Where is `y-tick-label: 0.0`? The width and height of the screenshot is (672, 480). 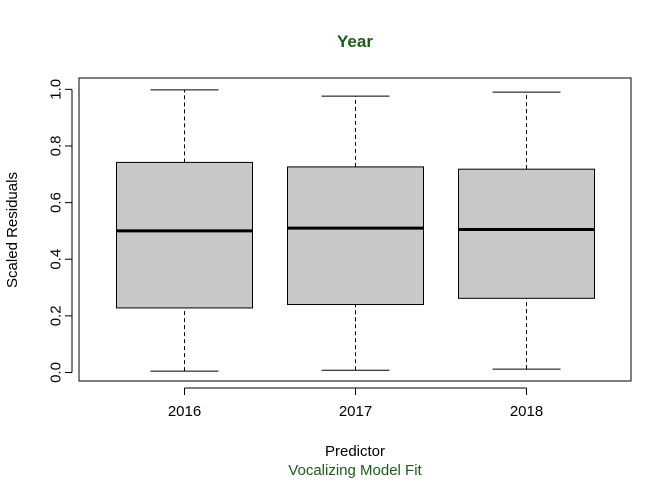 y-tick-label: 0.0 is located at coordinates (55, 372).